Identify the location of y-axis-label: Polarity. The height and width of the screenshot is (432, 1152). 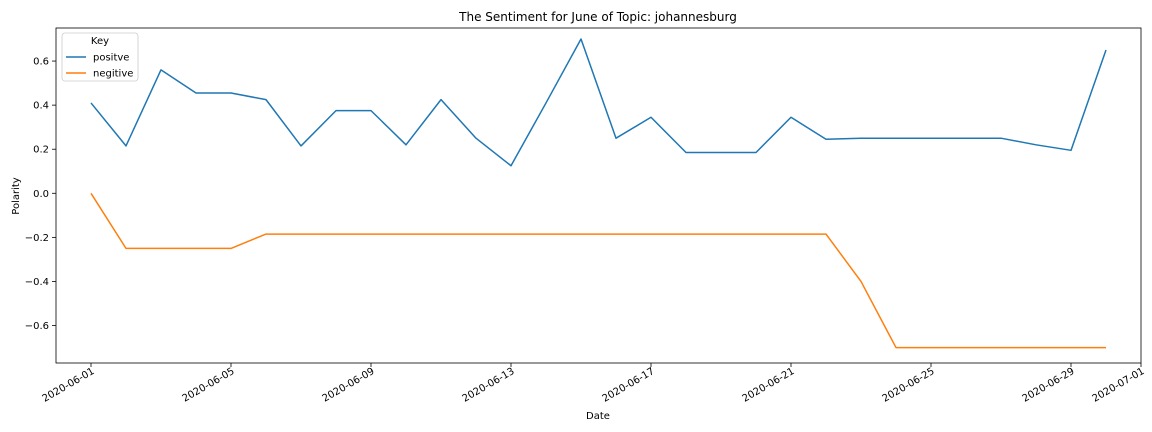
(16, 196).